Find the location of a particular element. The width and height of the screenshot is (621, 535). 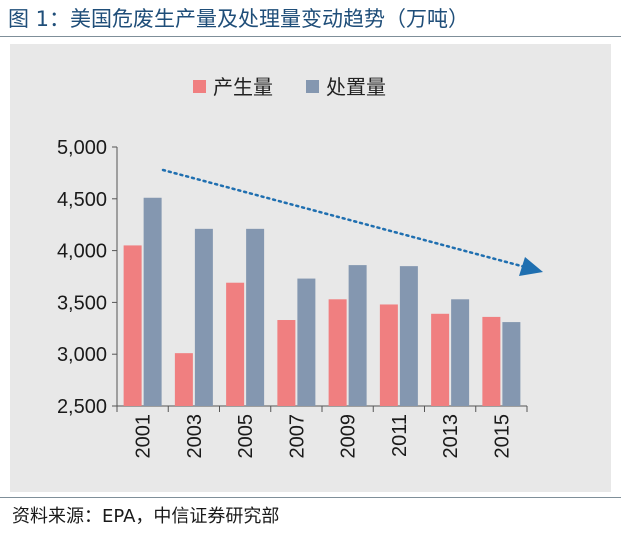

trend-arrow-head is located at coordinates (531, 266).